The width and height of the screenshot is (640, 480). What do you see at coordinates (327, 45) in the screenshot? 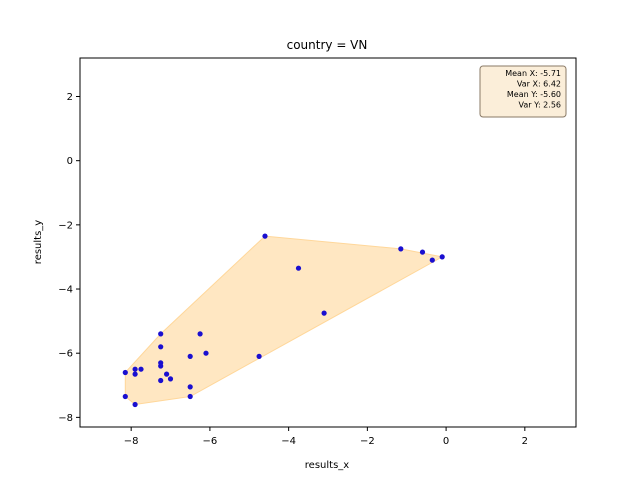
I see `chart-title: country = VN` at bounding box center [327, 45].